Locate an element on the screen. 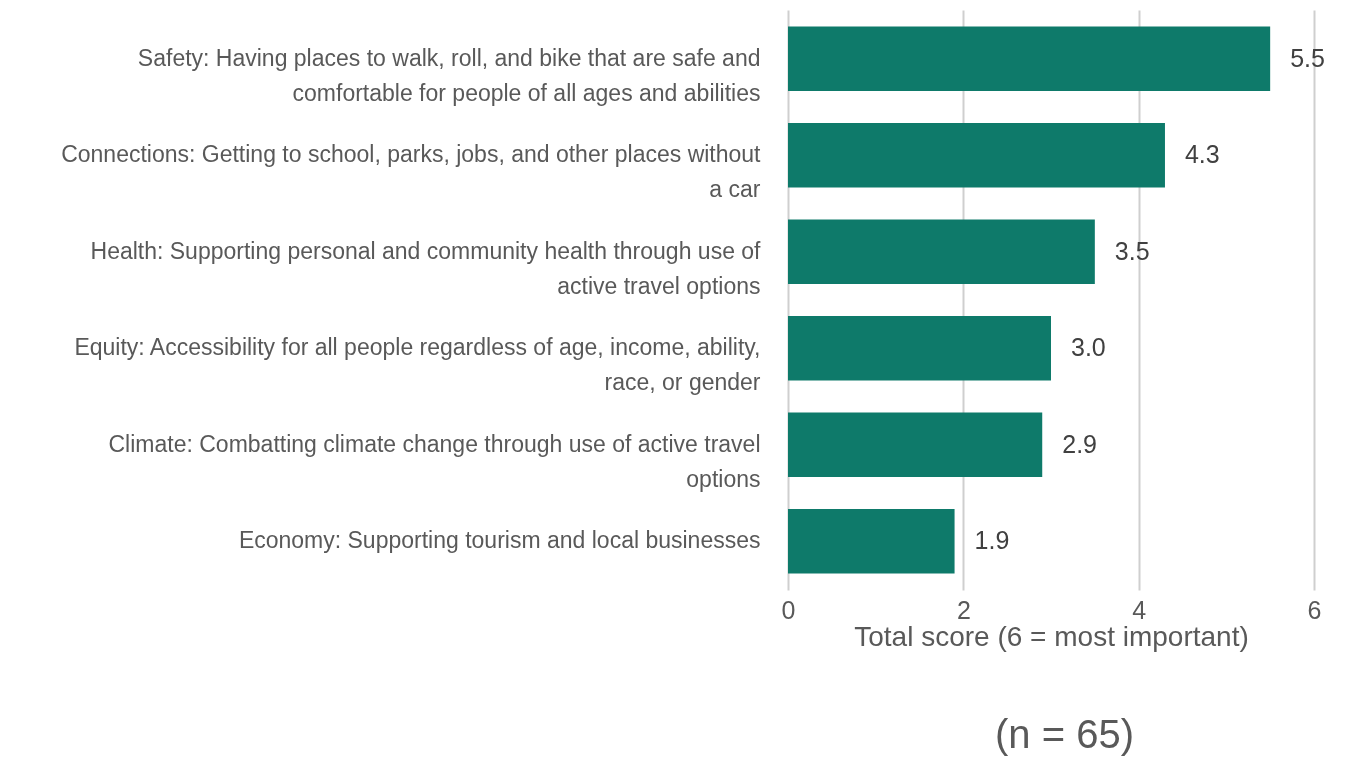 The width and height of the screenshot is (1360, 764). y-tick-label: Economy: Supporting tourism and local businesses is located at coordinates (499, 540).